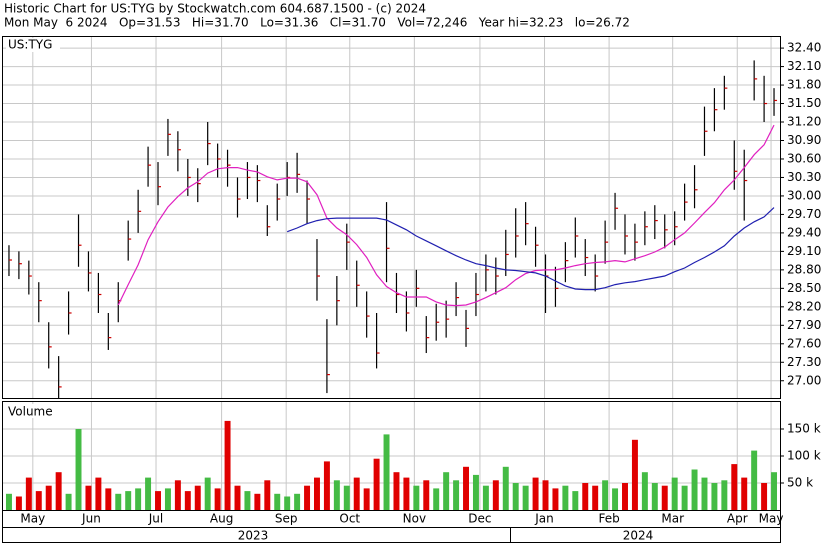  What do you see at coordinates (804, 140) in the screenshot?
I see `y-tick-label: 30.90` at bounding box center [804, 140].